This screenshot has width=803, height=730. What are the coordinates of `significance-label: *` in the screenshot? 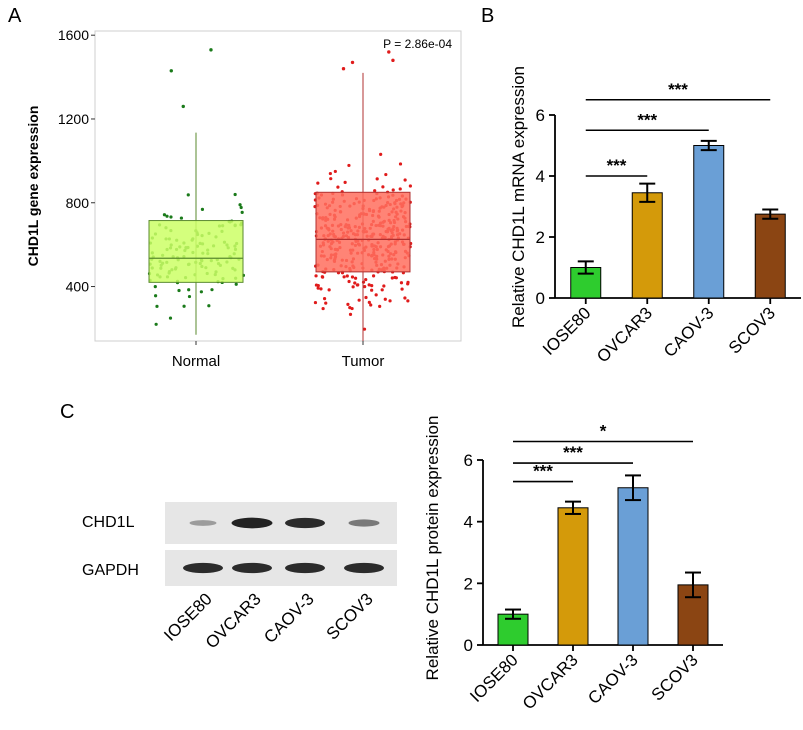 It's located at (603, 431).